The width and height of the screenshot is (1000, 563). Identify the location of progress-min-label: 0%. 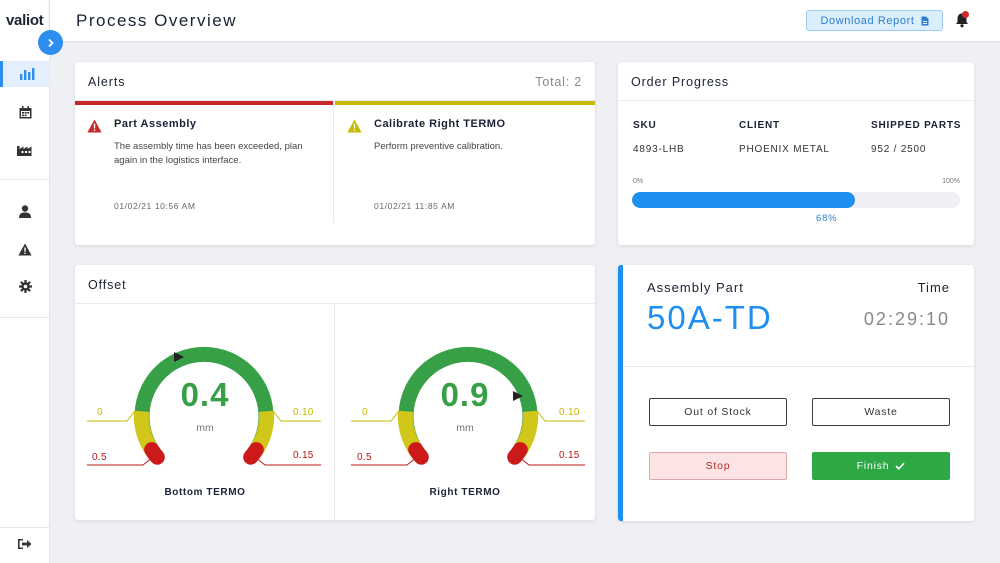
(638, 181).